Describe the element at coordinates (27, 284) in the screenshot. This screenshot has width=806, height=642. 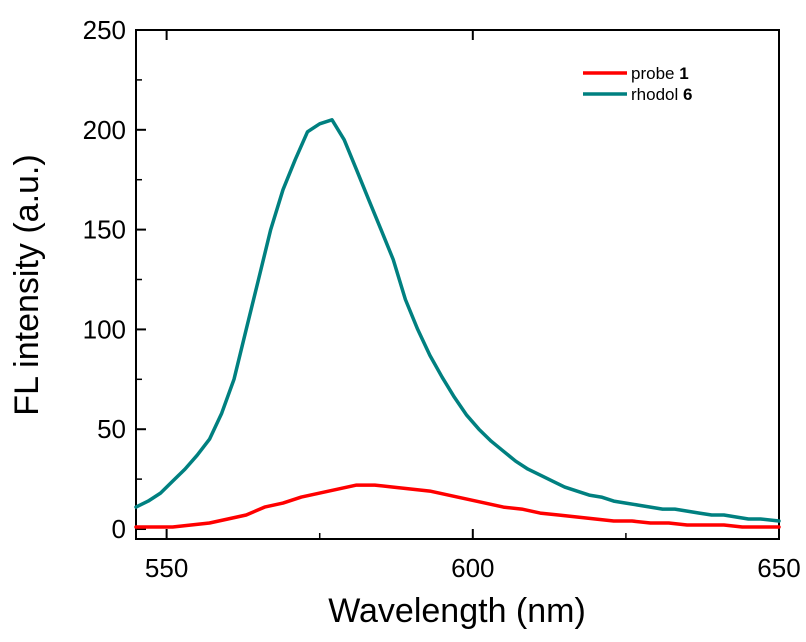
I see `y-axis-label: FL intensity (a.u.)` at that location.